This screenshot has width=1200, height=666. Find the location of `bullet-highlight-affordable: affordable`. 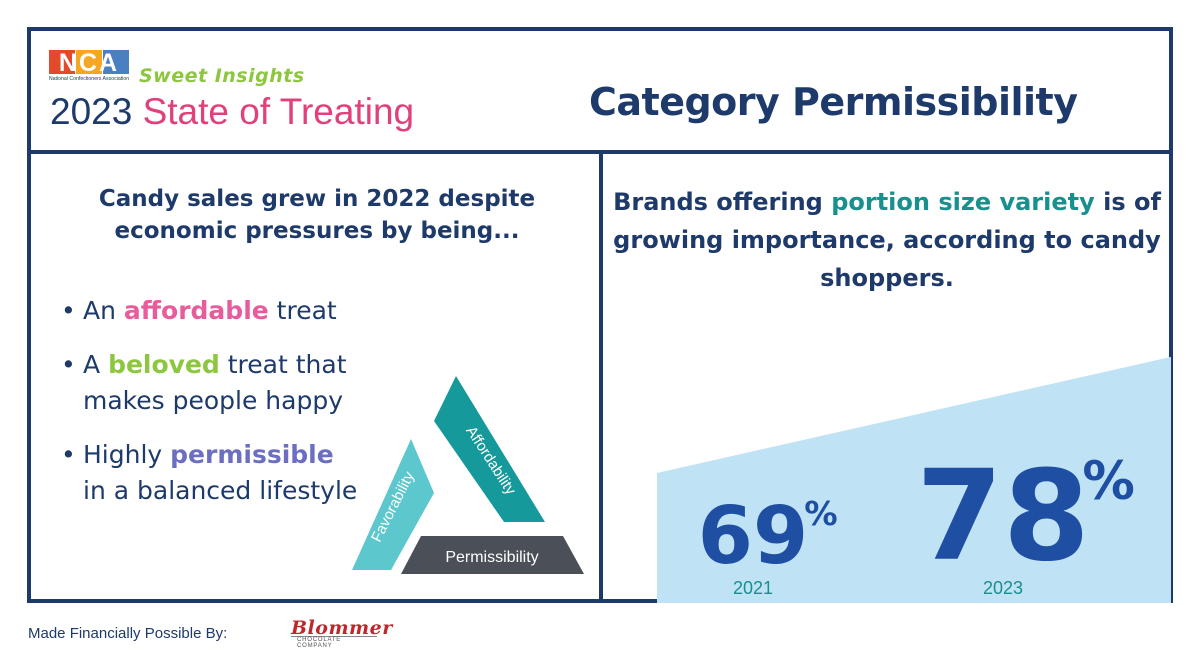

bullet-highlight-affordable: affordable is located at coordinates (196, 310).